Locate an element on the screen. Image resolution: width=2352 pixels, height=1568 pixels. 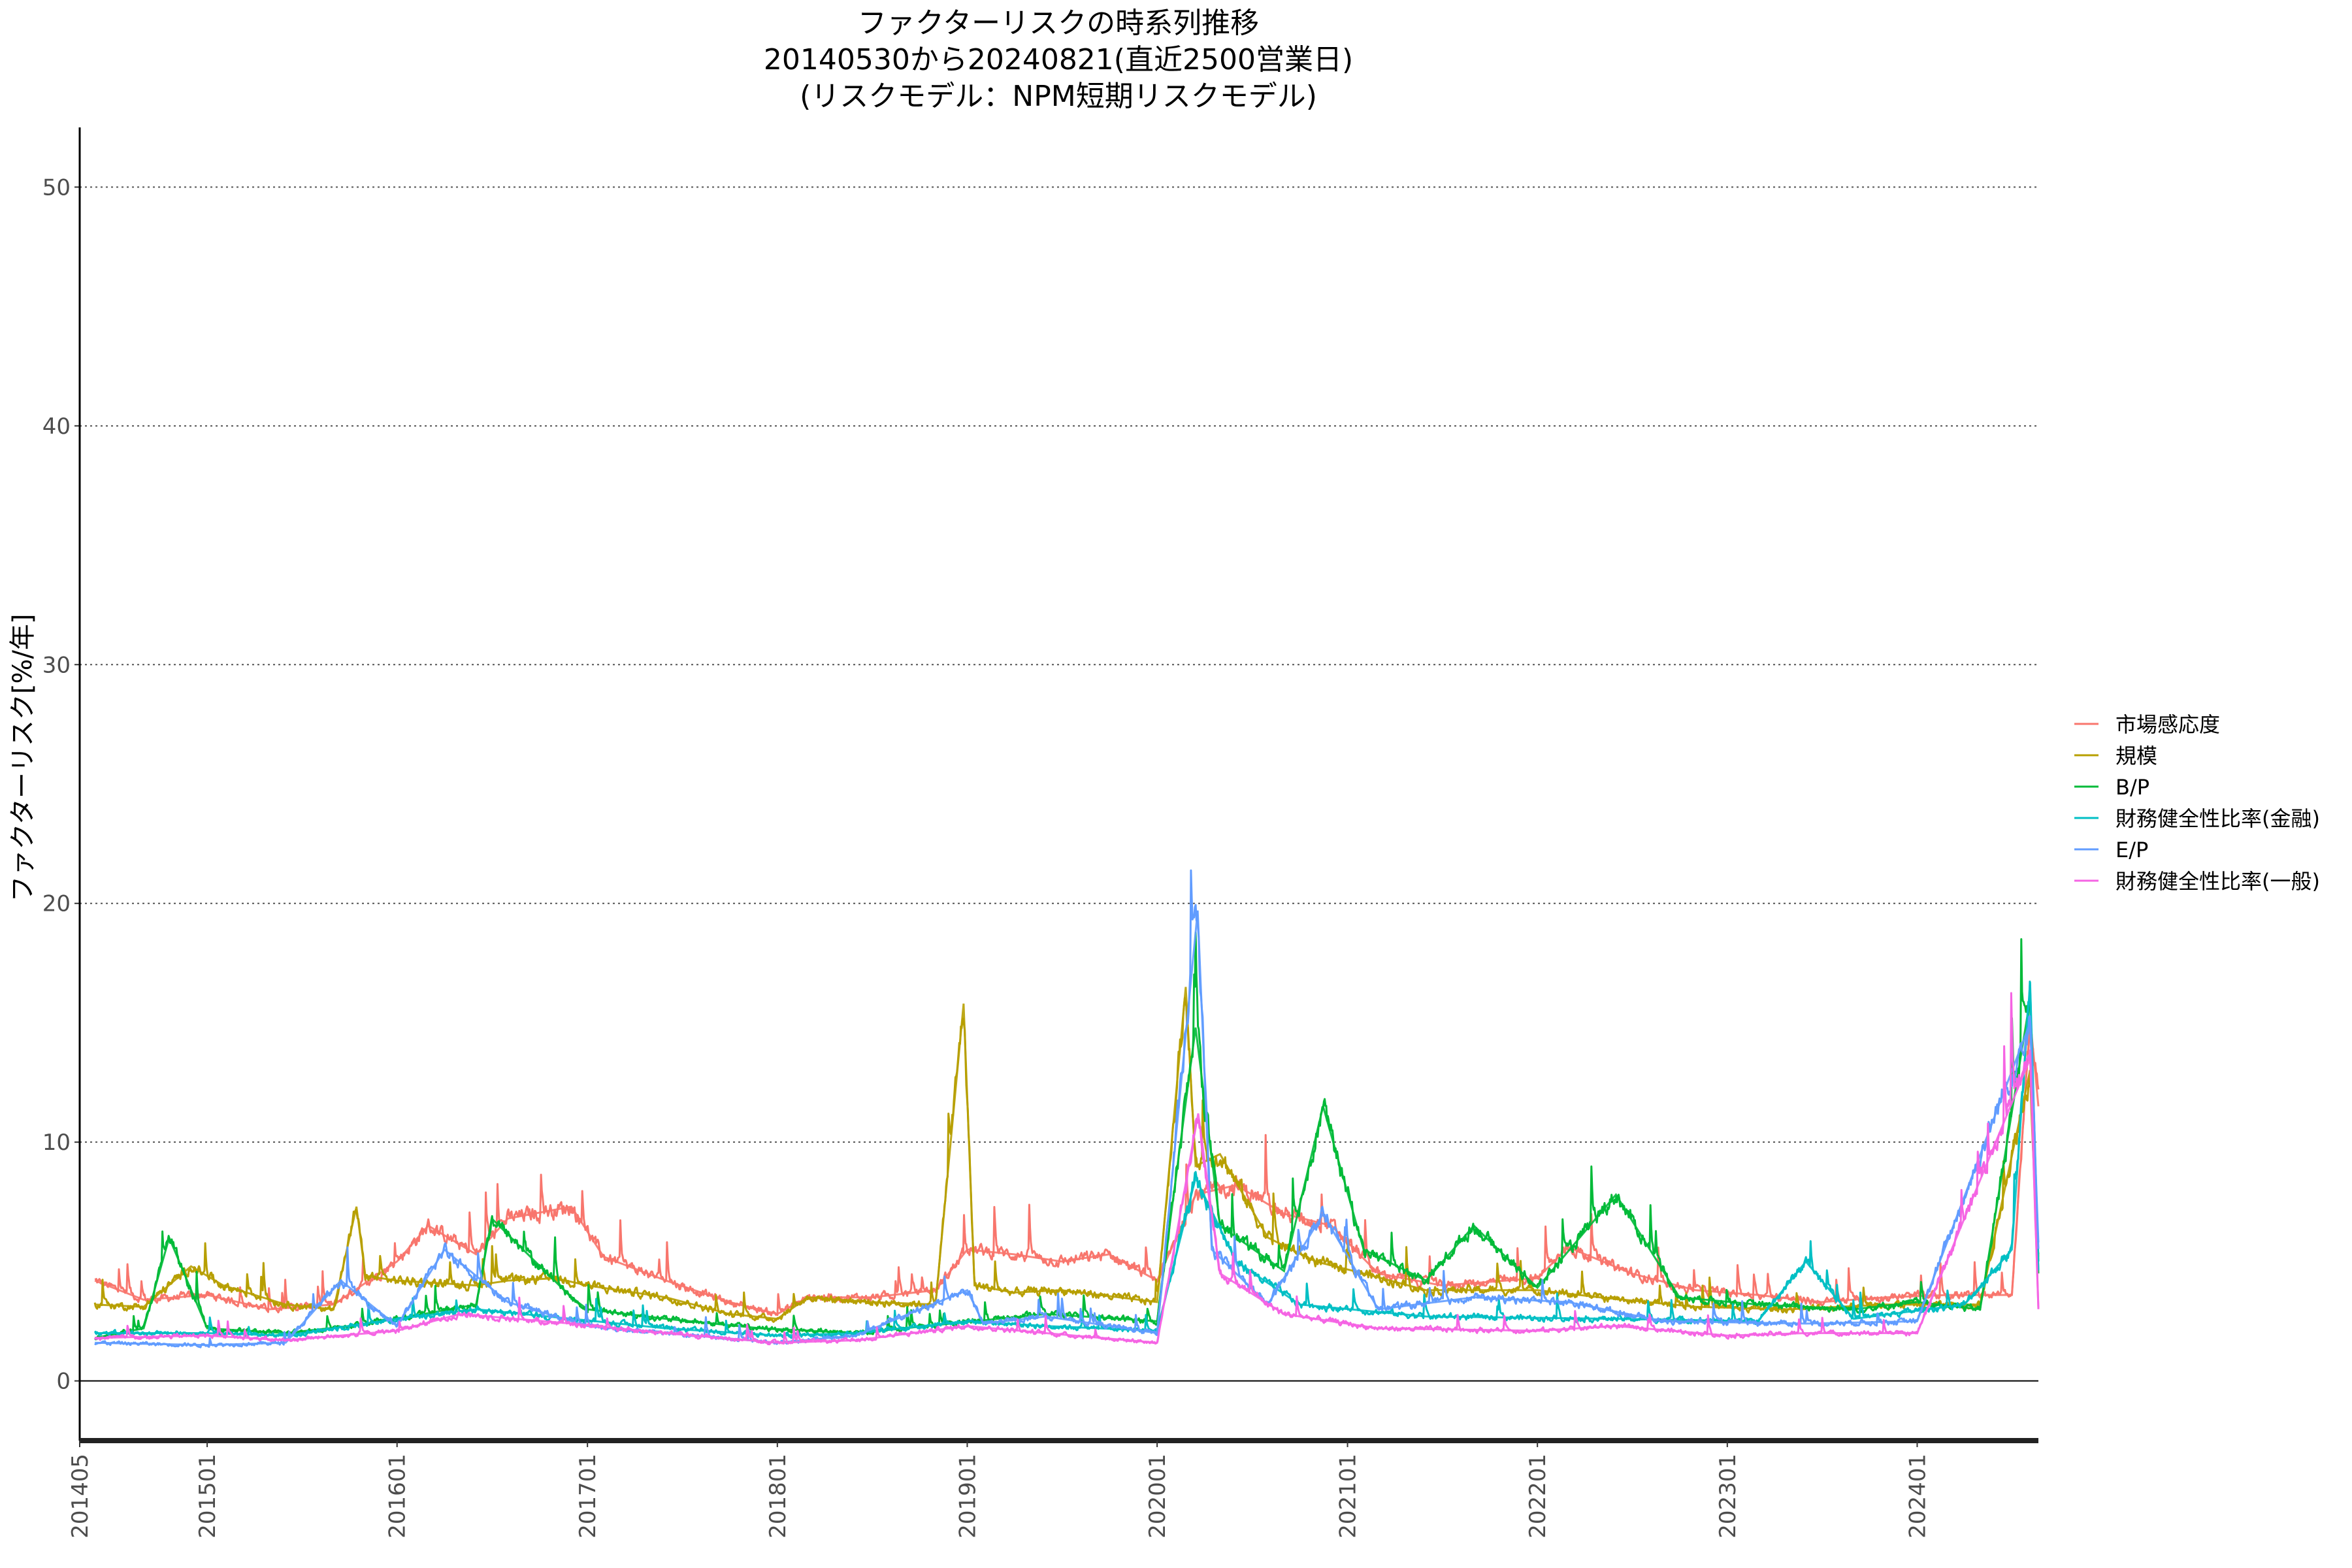
y-tick-label: 20 is located at coordinates (56, 904).